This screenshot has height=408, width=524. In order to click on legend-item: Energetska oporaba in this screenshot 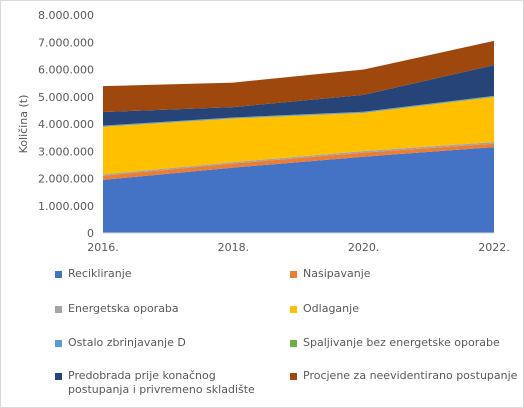, I will do `click(117, 309)`.